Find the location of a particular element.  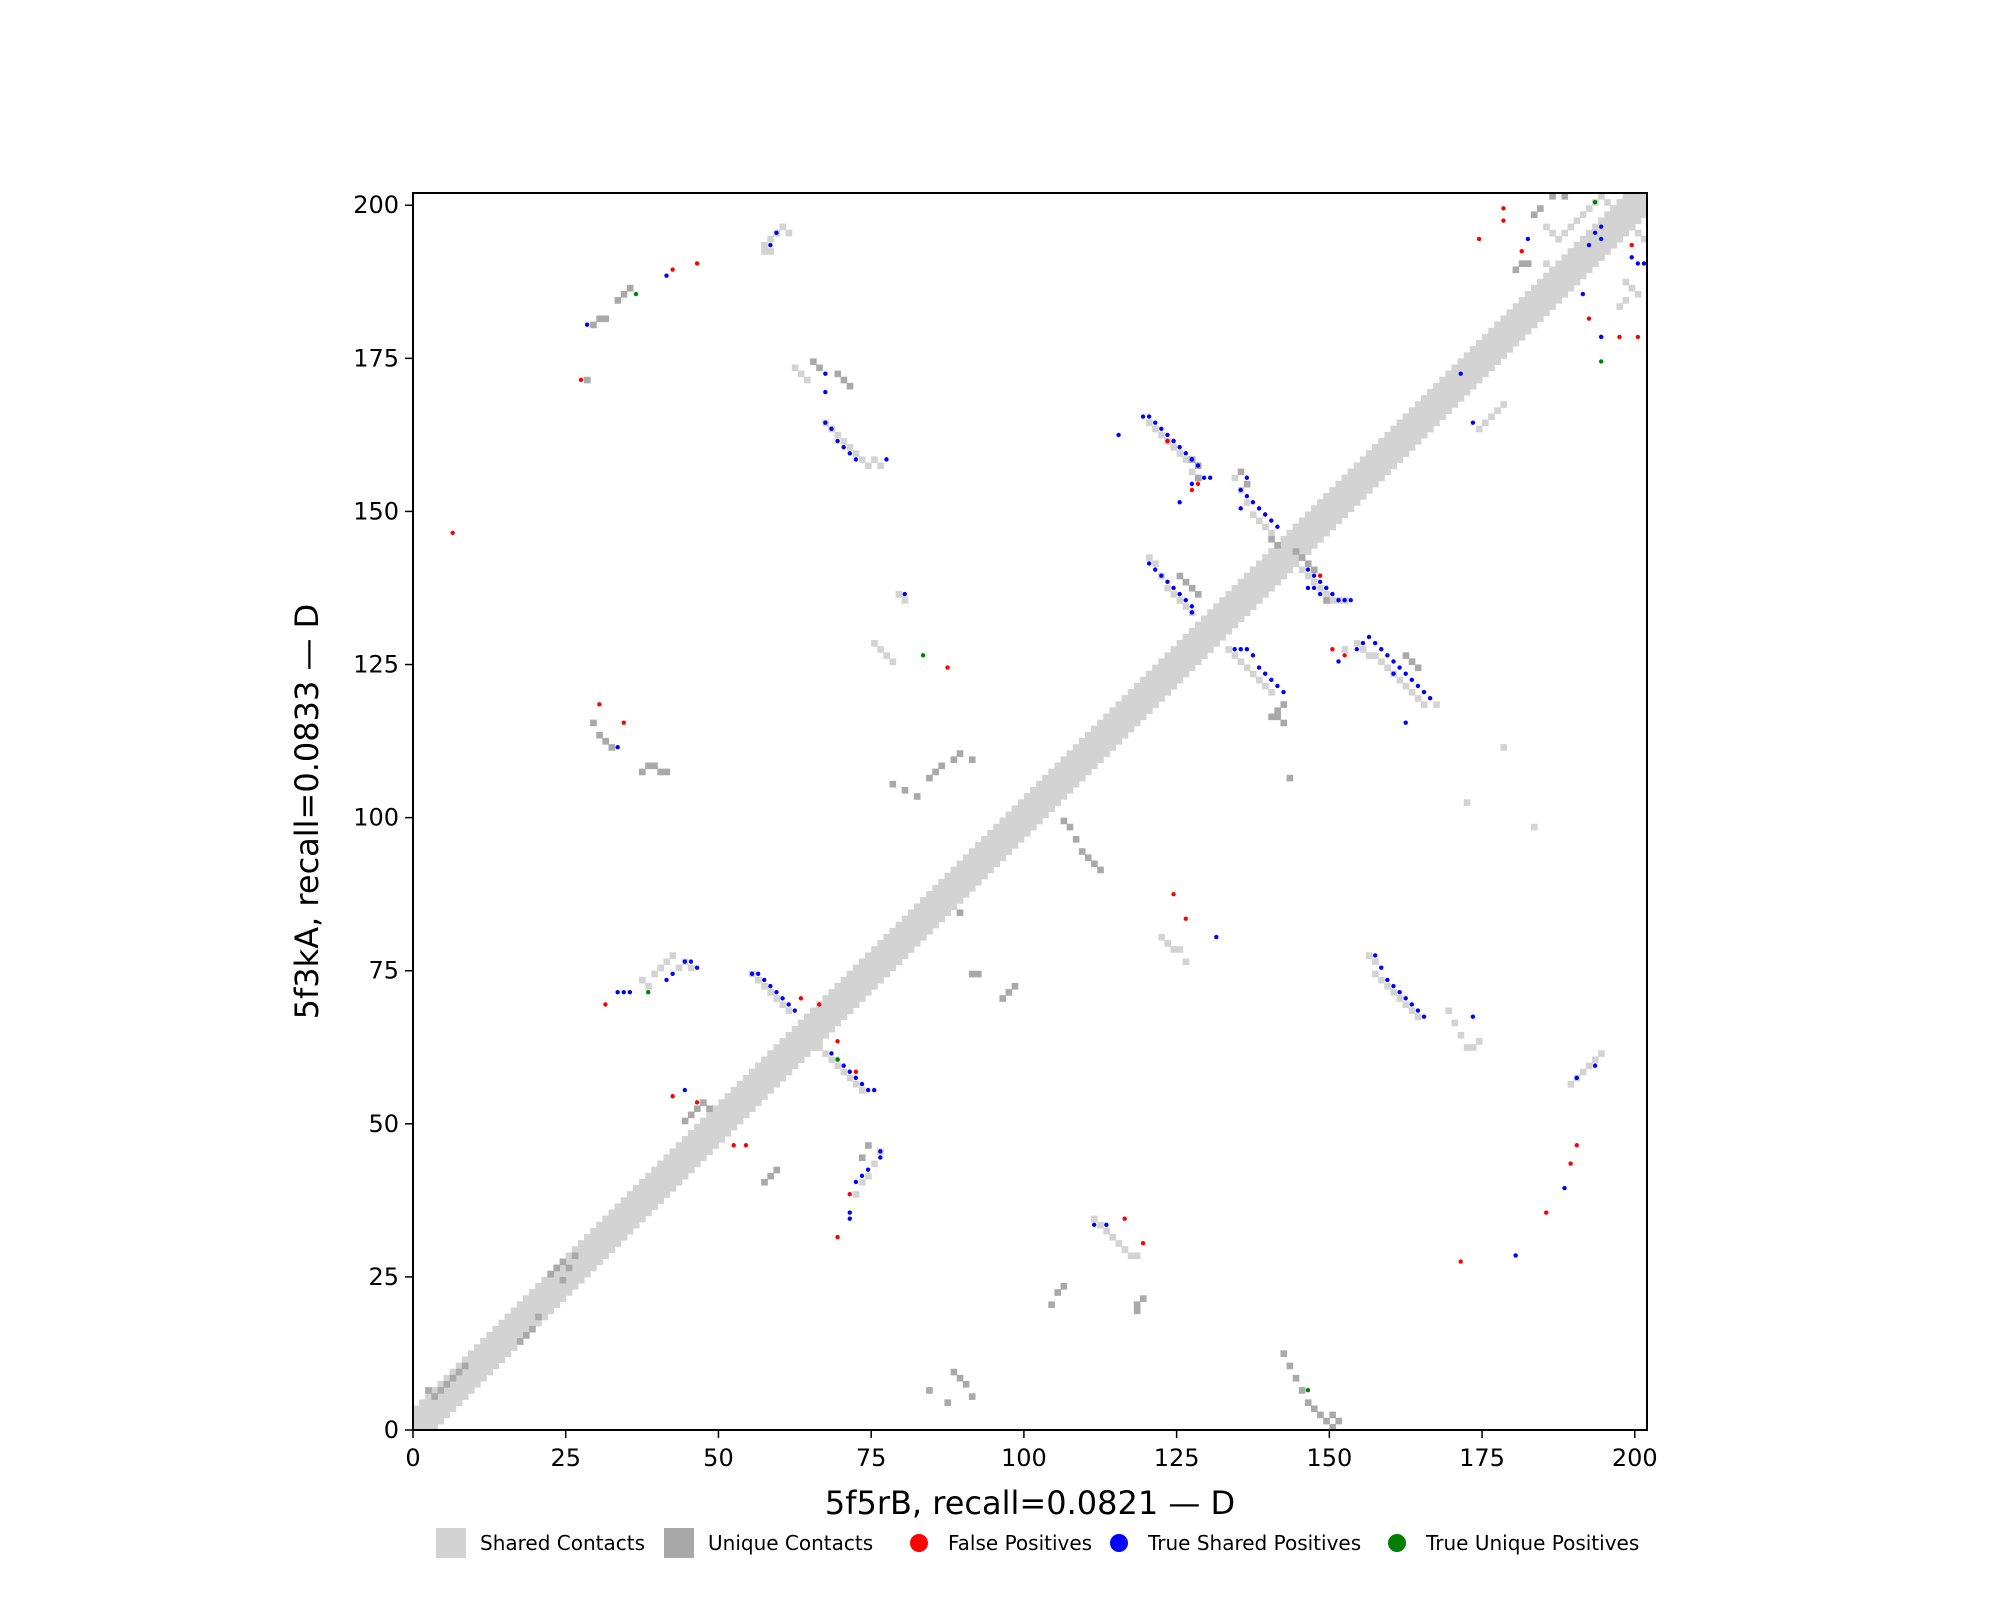

x-tick-label: 100 is located at coordinates (1024, 1458).